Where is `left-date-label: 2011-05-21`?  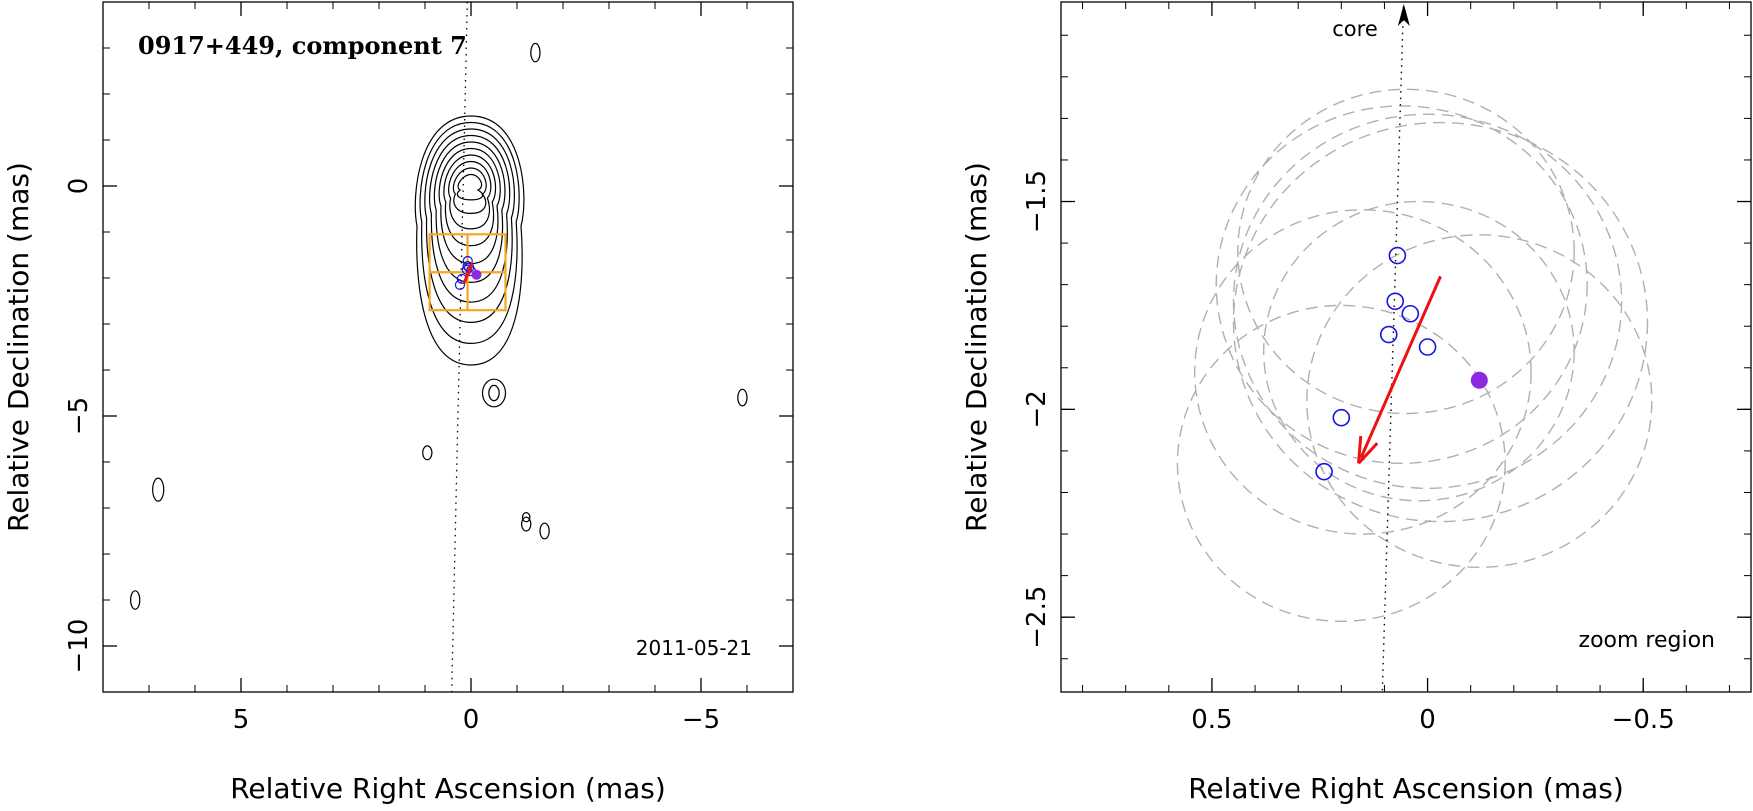 left-date-label: 2011-05-21 is located at coordinates (694, 648).